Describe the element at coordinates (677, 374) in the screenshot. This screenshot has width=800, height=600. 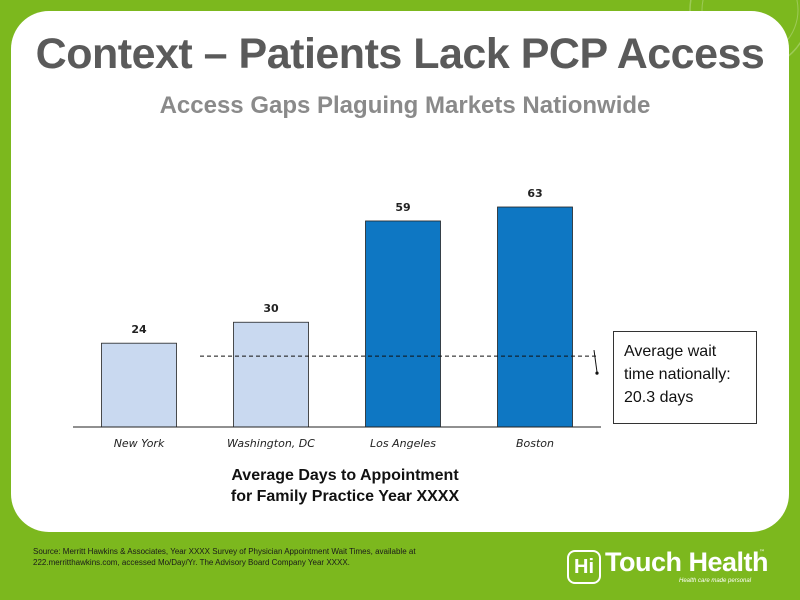
I see `callout-line-2: time nationally:` at that location.